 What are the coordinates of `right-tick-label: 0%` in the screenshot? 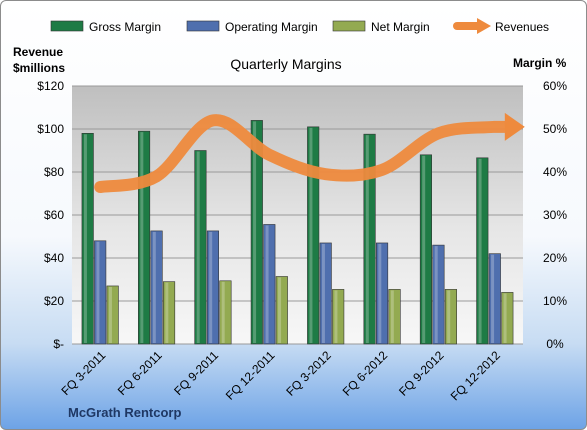 It's located at (555, 344).